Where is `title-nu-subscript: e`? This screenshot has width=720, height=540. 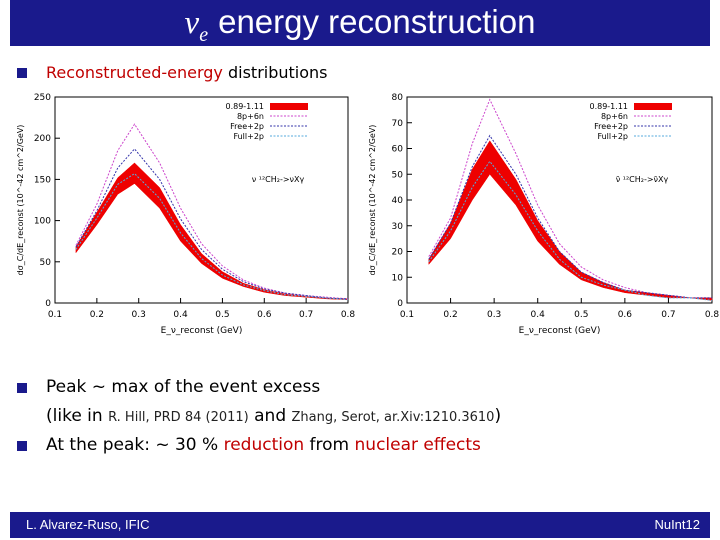 title-nu-subscript: e is located at coordinates (204, 35).